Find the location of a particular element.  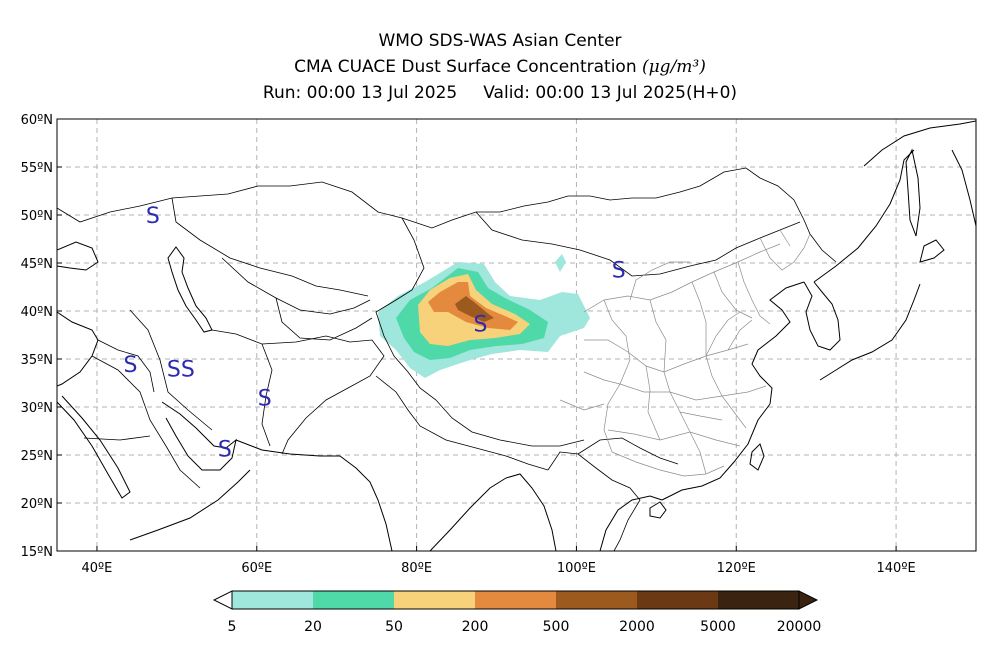

colorbar-low-arrow is located at coordinates (222, 600).